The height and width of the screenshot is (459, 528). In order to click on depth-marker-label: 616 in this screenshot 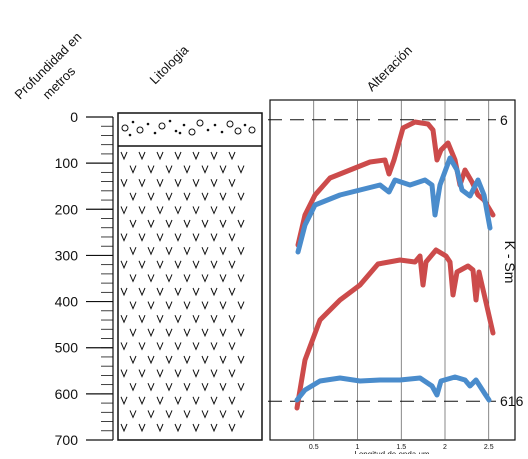, I will do `click(512, 401)`.